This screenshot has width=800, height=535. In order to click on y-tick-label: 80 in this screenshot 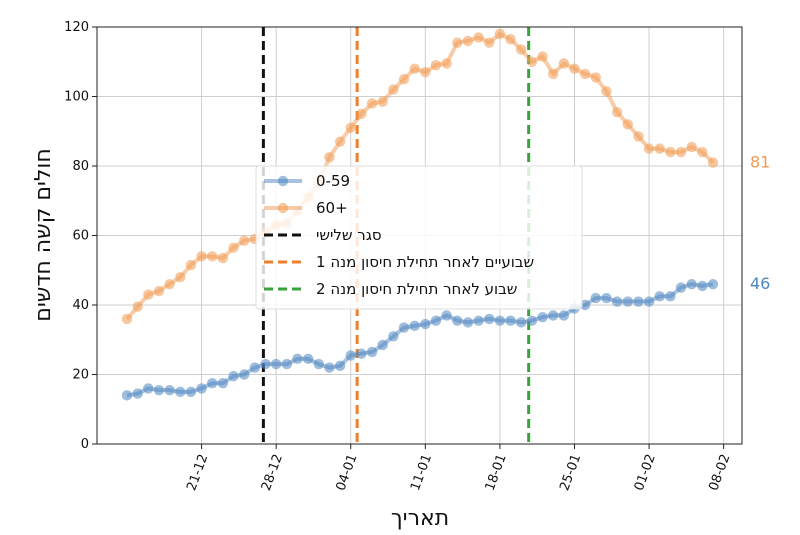, I will do `click(80, 166)`.